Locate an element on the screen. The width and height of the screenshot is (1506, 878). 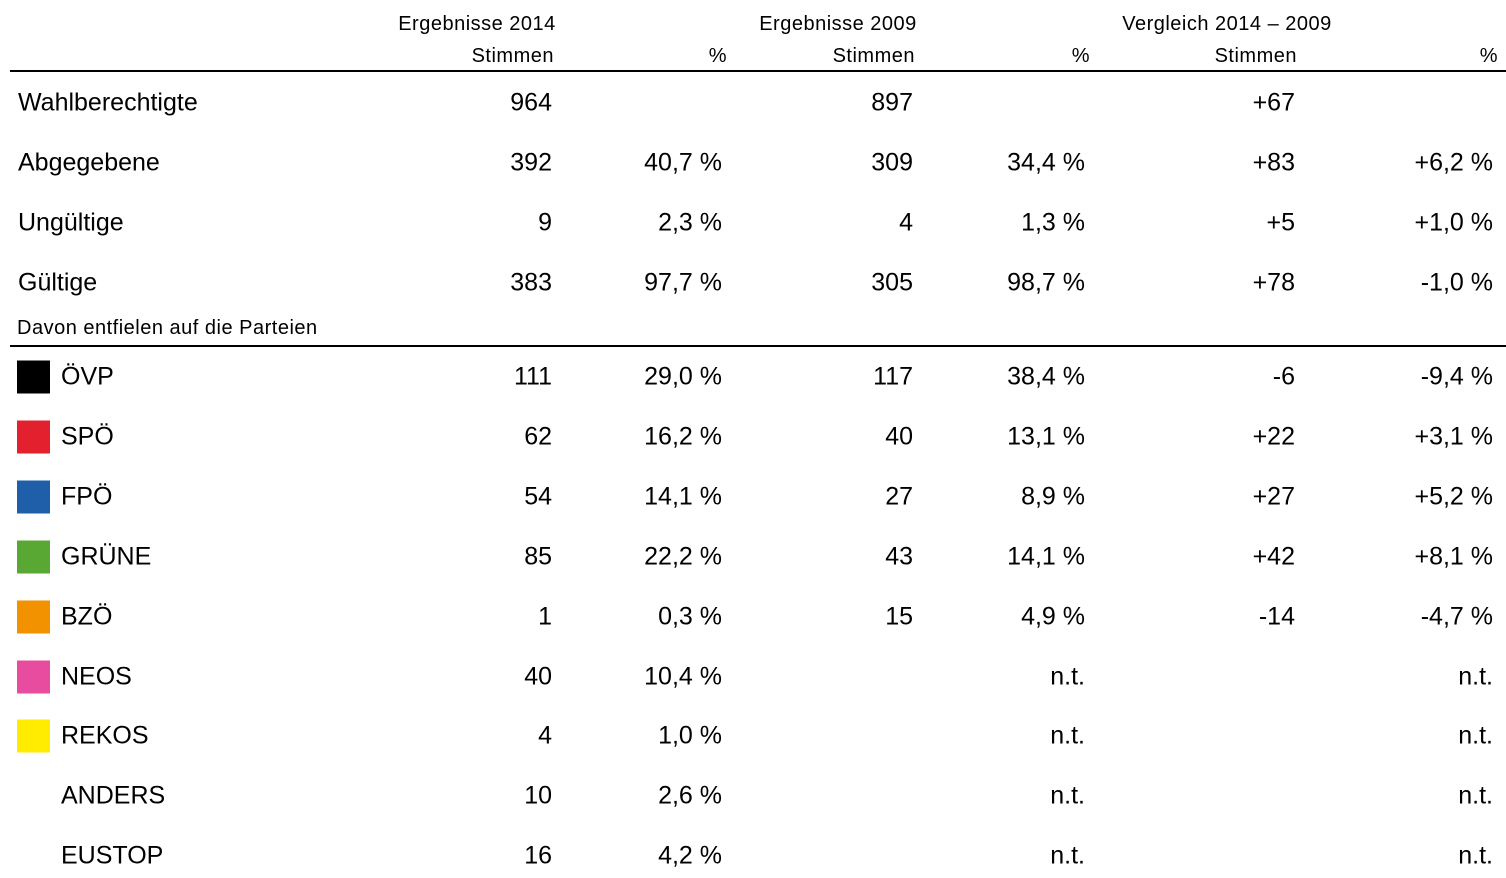
cell: -6 is located at coordinates (1283, 376).